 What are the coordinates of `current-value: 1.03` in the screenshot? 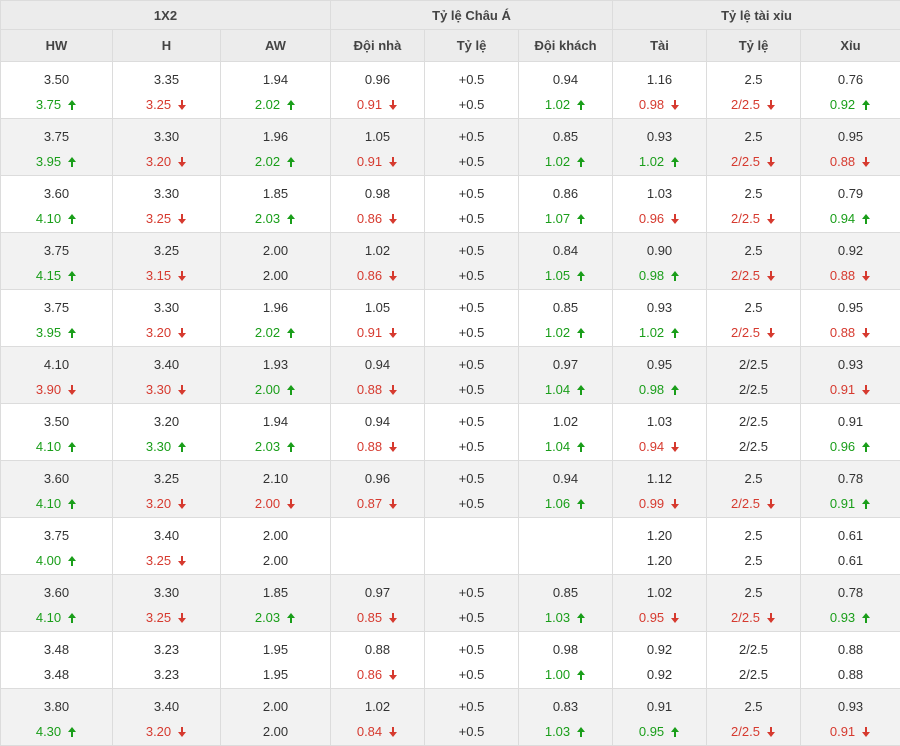 It's located at (565, 617).